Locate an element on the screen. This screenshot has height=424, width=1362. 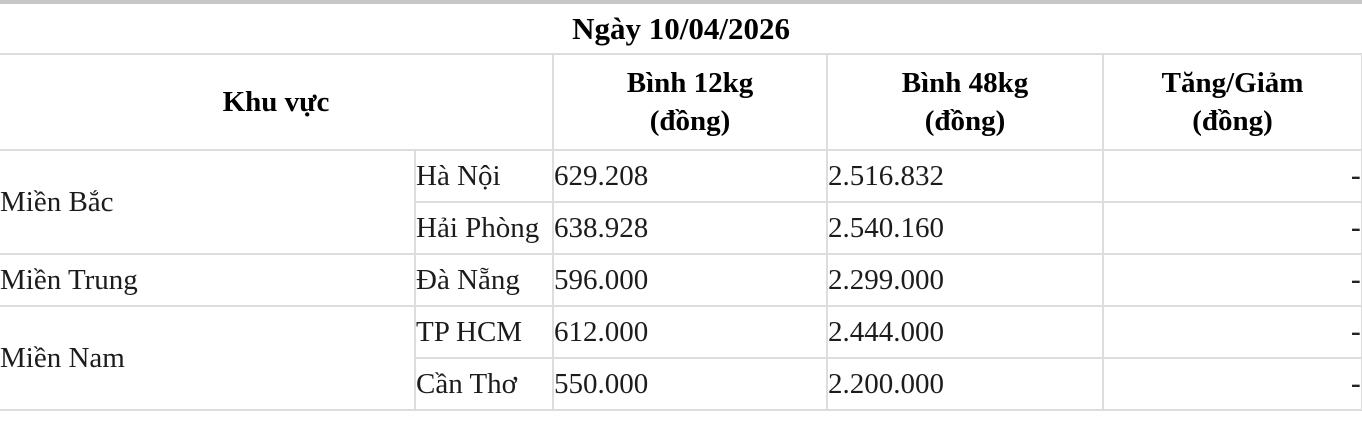
header-change: Tăng/Giảm (đồng) is located at coordinates (1231, 102).